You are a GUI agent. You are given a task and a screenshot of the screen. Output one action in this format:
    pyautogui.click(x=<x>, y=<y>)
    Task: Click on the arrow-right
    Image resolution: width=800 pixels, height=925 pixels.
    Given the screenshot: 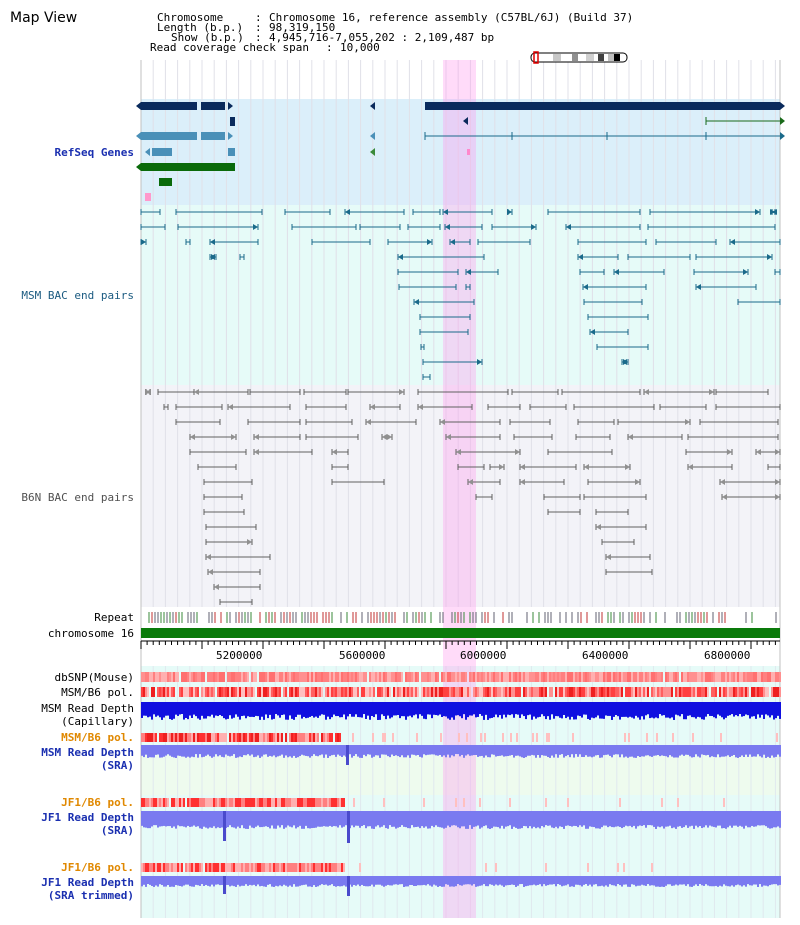 What is the action you would take?
    pyautogui.click(x=782, y=106)
    